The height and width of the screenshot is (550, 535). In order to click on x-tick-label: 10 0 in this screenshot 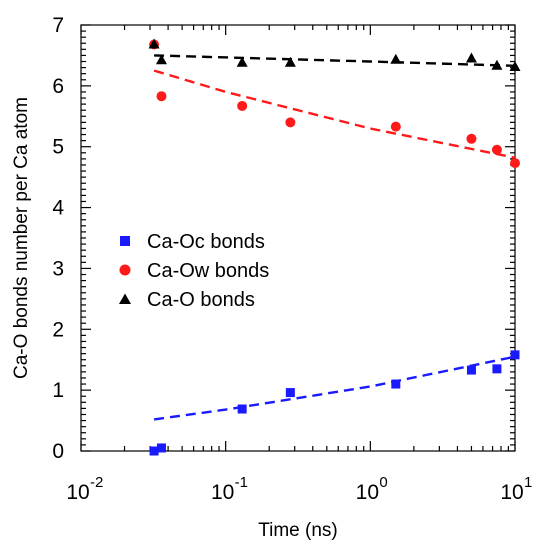, I will do `click(372, 489)`.